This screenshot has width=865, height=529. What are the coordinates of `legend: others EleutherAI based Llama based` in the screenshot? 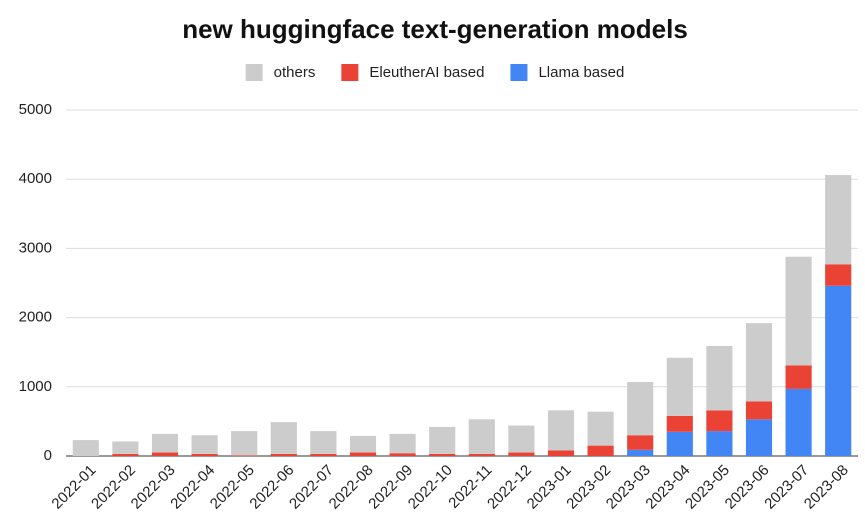 It's located at (434, 72).